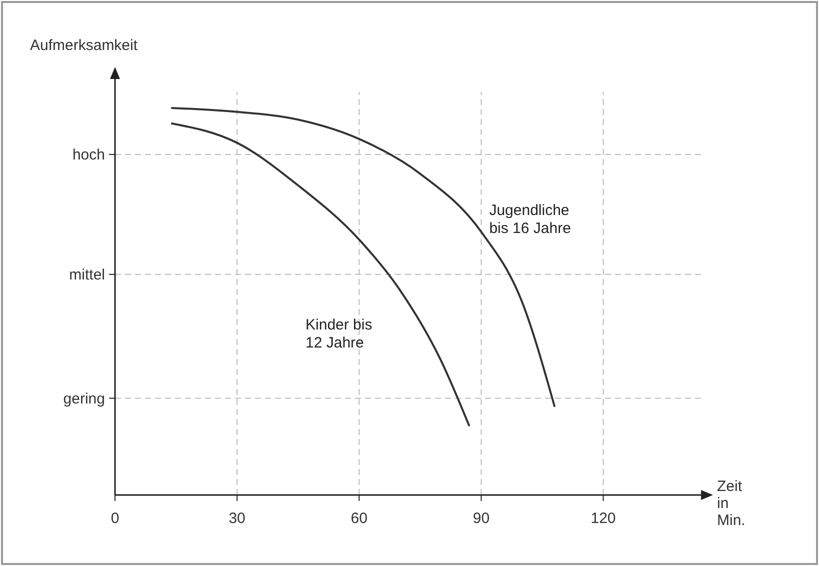 This screenshot has height=566, width=819. Describe the element at coordinates (87, 275) in the screenshot. I see `ref-line-label: mittel` at that location.